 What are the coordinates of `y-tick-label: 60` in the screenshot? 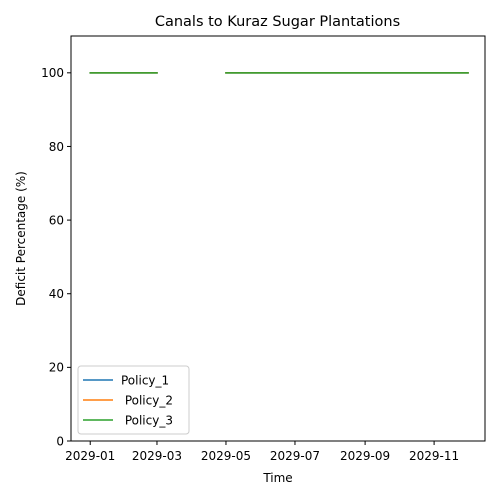 It's located at (56, 220).